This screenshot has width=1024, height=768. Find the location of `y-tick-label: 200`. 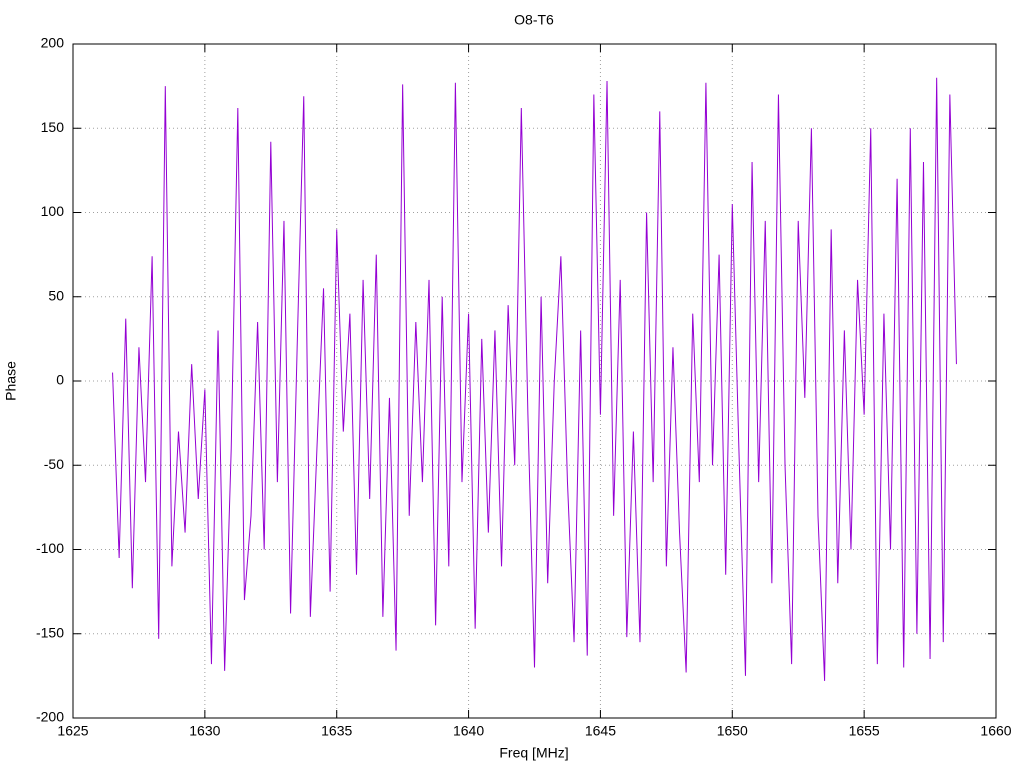

y-tick-label: 200 is located at coordinates (53, 43).